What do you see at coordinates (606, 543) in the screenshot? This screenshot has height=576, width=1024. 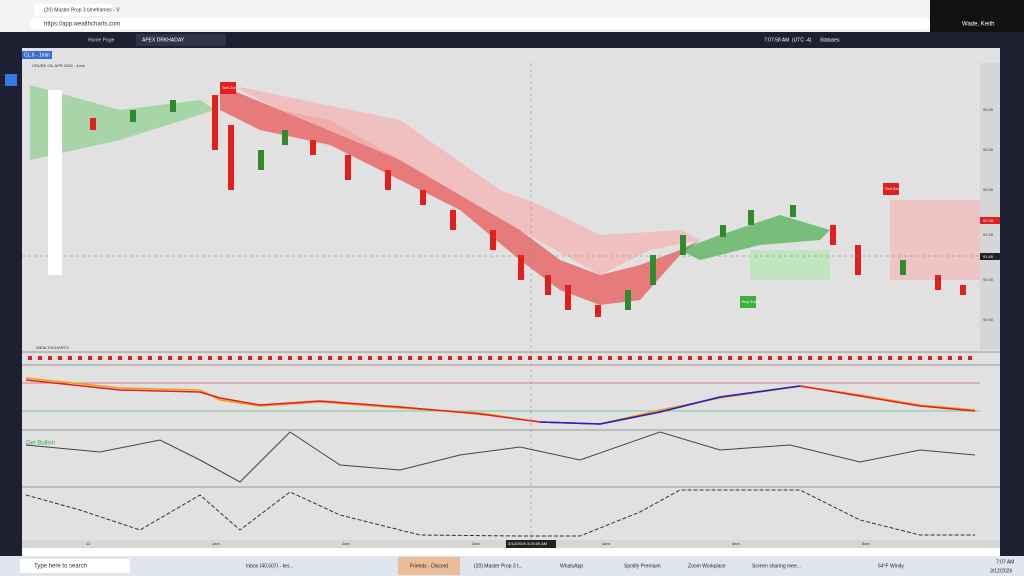 I see `time-label: 4am` at bounding box center [606, 543].